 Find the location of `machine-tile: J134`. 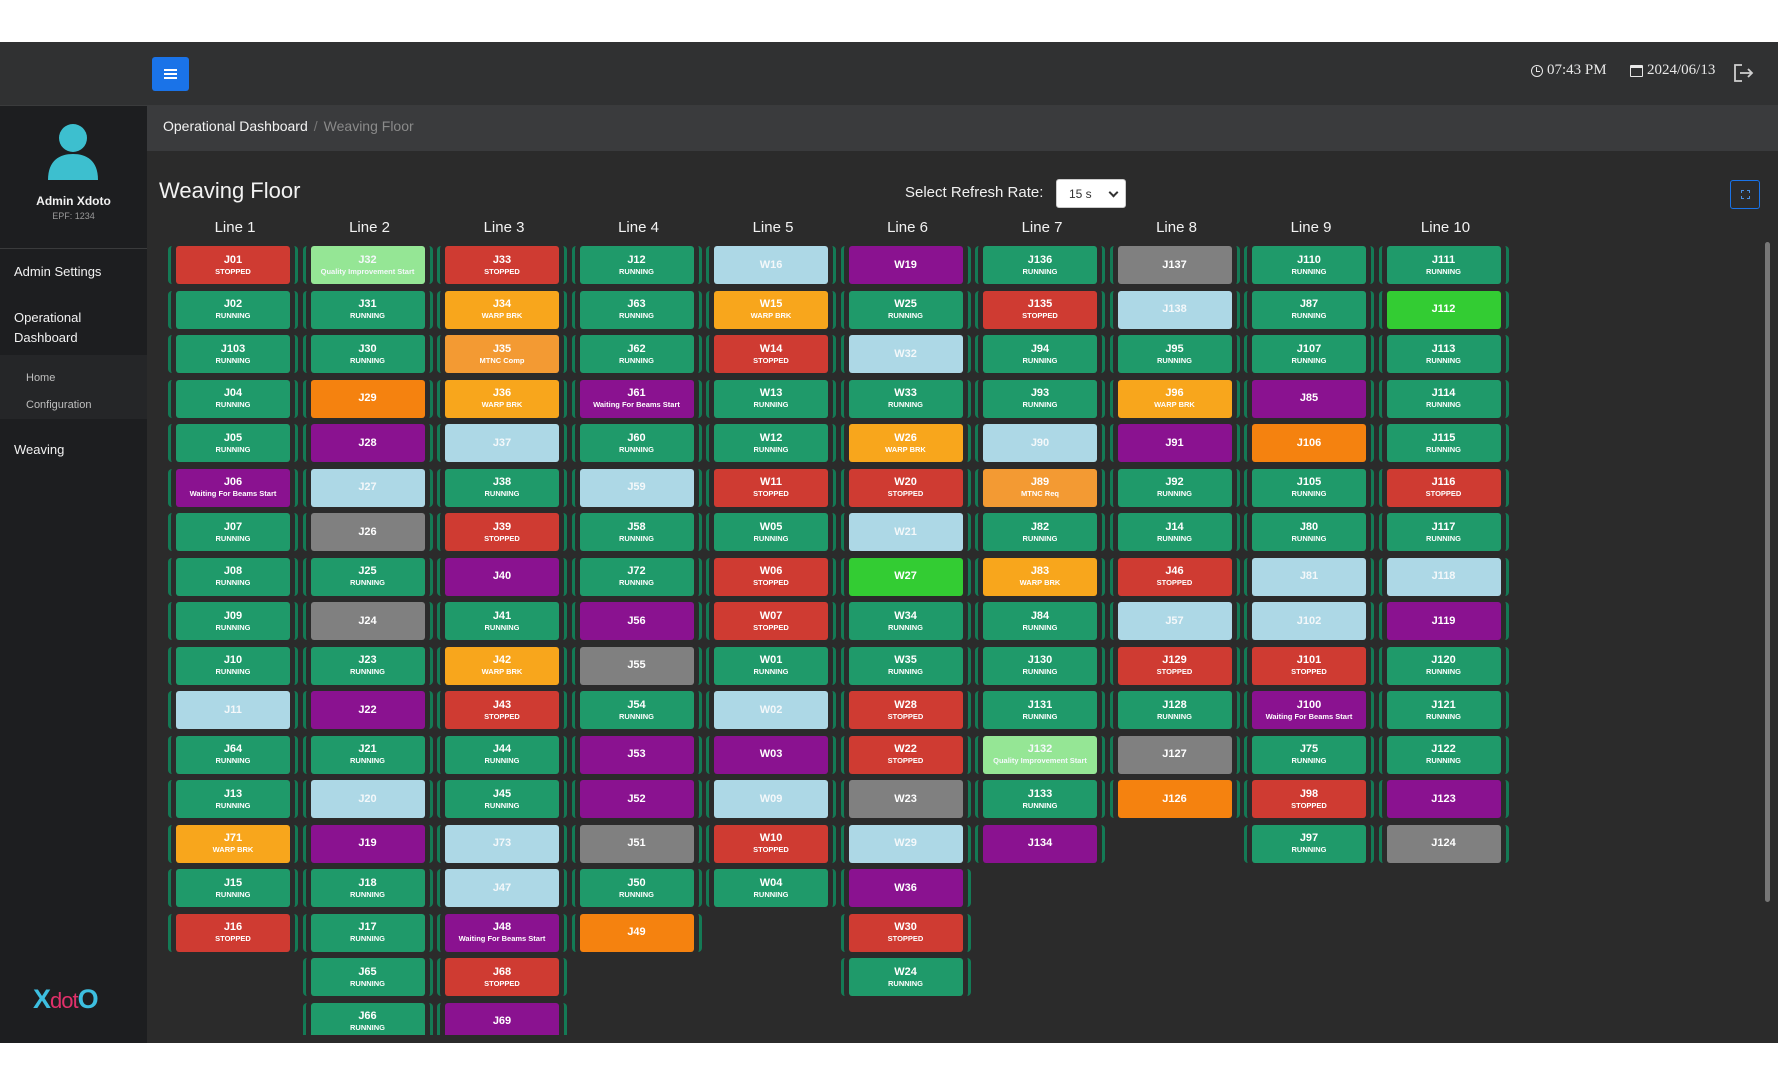

machine-tile: J134 is located at coordinates (1040, 843).